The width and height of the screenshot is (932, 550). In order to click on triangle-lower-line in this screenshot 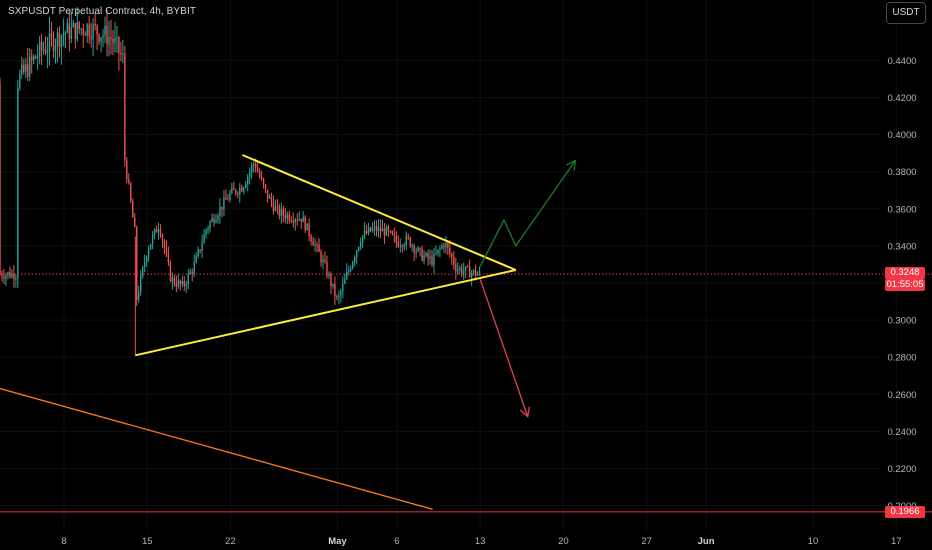, I will do `click(326, 313)`.